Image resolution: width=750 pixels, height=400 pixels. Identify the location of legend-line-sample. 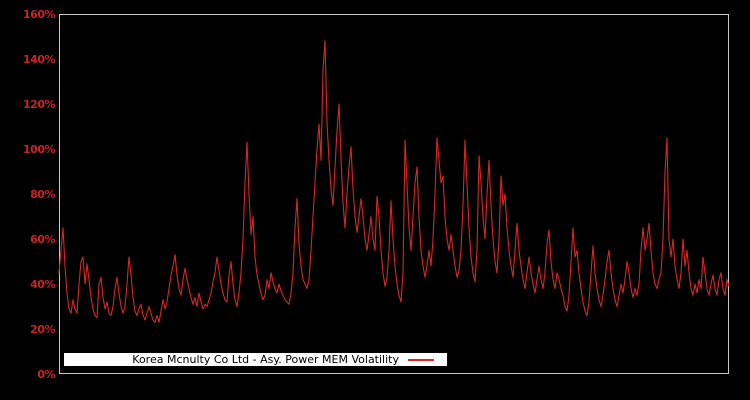
(421, 359).